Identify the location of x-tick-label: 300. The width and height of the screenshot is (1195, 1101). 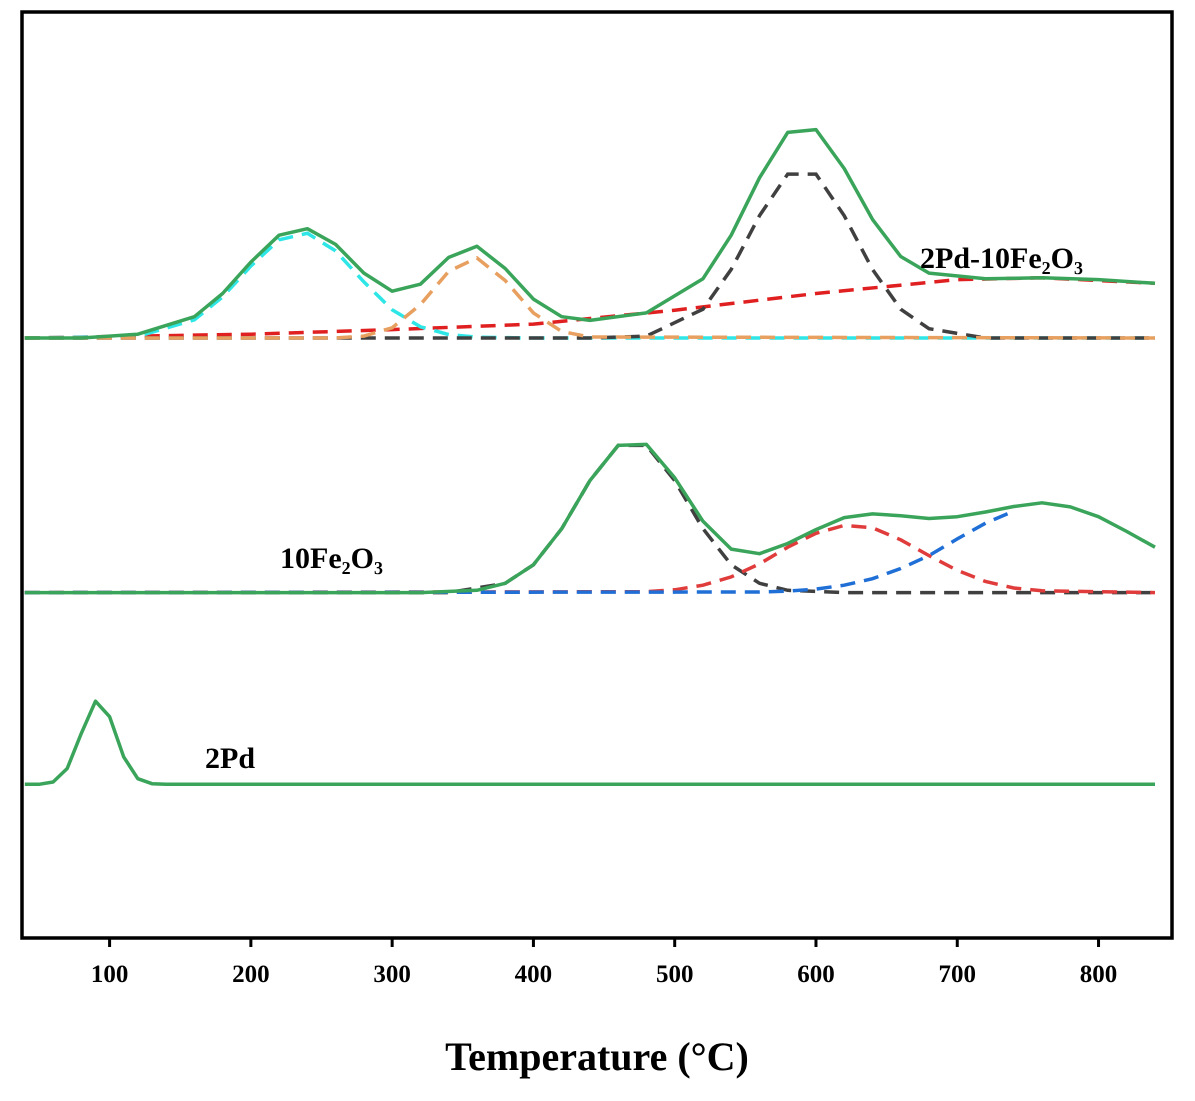
(392, 974).